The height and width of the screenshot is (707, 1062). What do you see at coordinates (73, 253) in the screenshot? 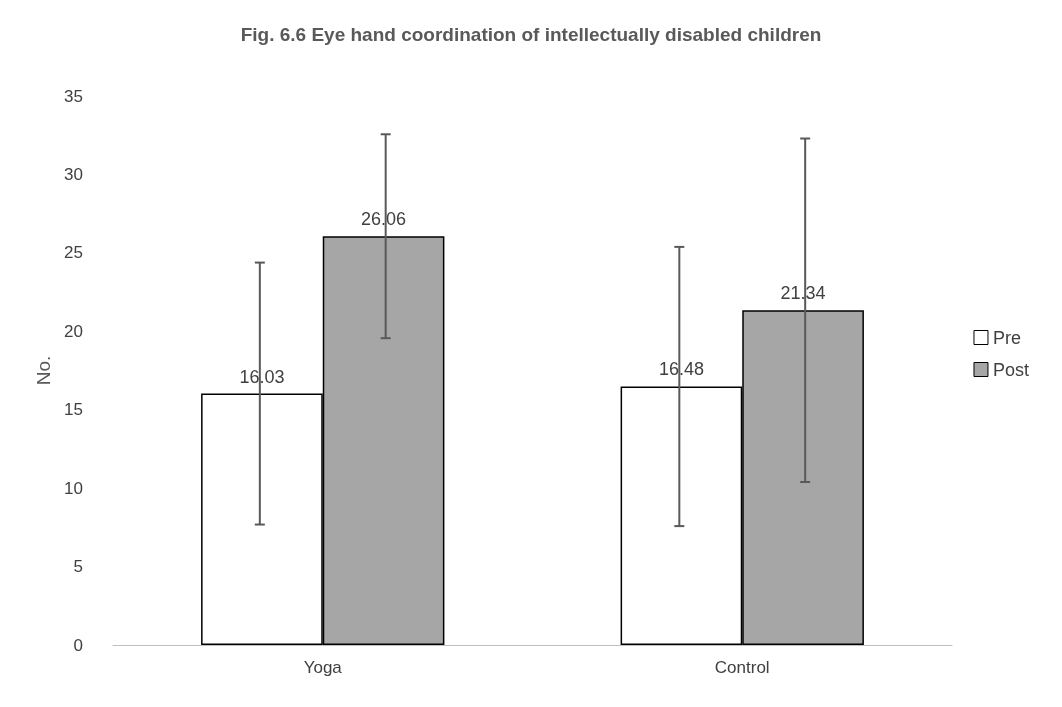
I see `y-tick-label: 25` at bounding box center [73, 253].